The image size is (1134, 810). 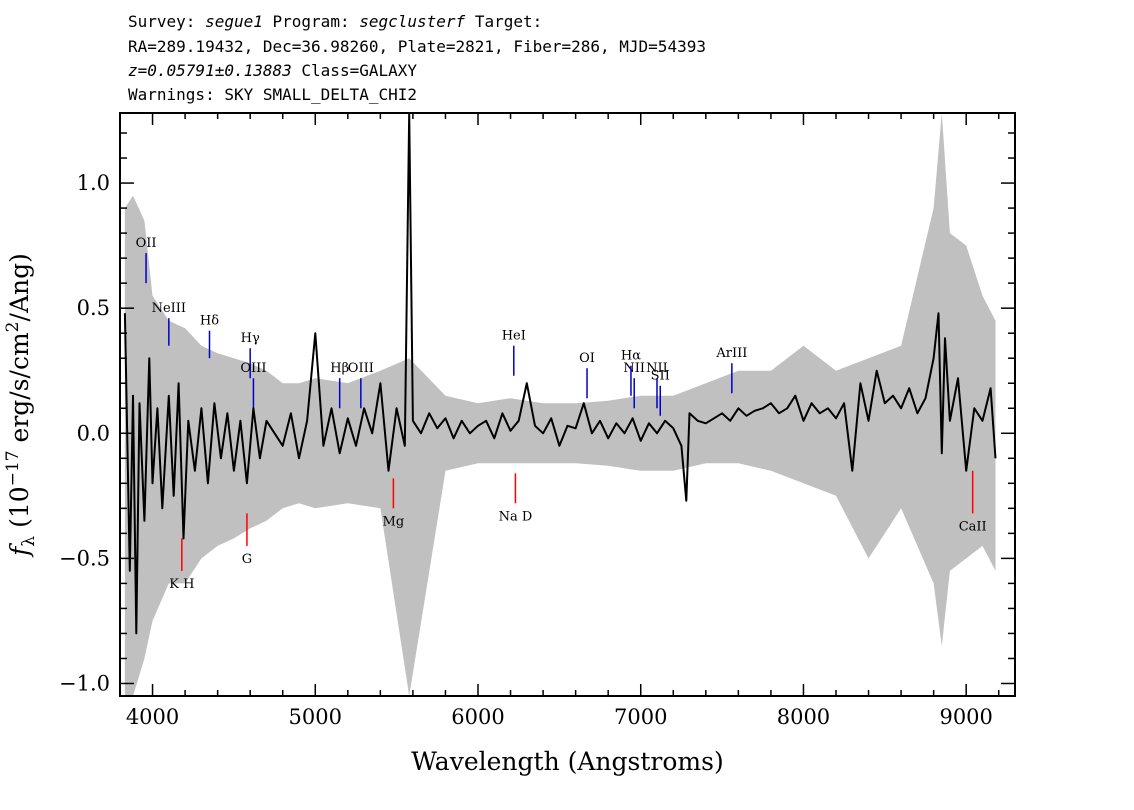 I want to click on class-value: Class=GALAXY, so click(x=359, y=70).